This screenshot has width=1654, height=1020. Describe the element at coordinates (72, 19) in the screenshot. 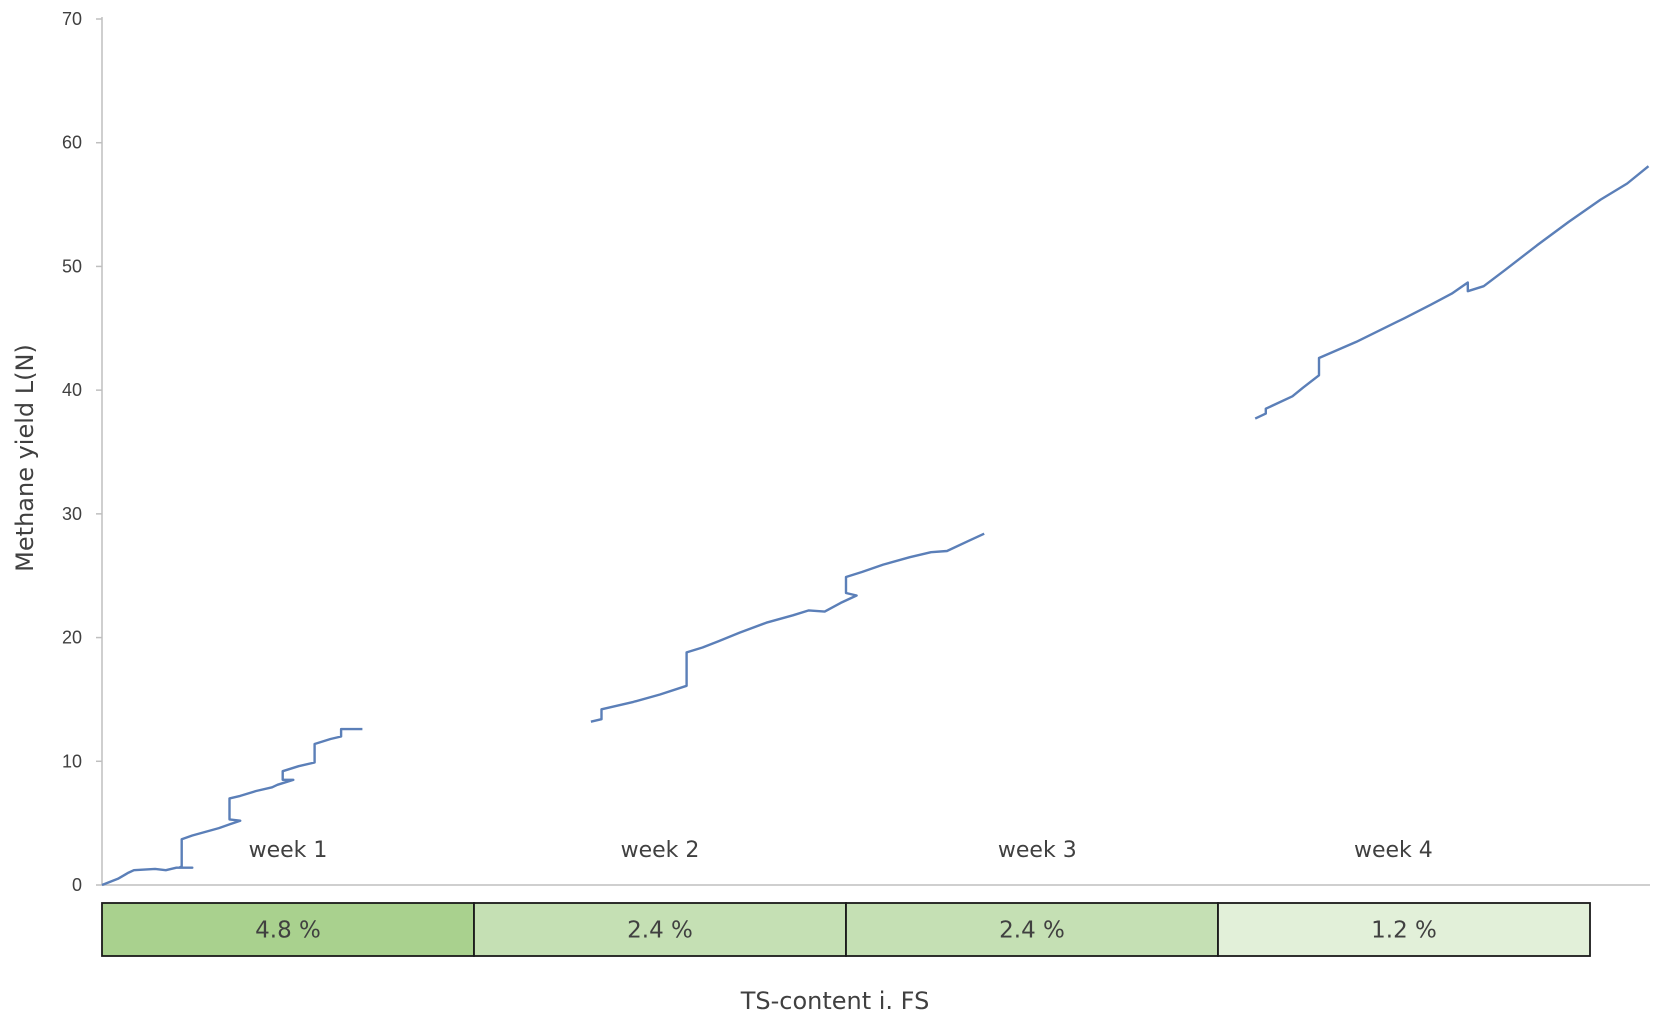

I see `y-tick-label: 70` at that location.